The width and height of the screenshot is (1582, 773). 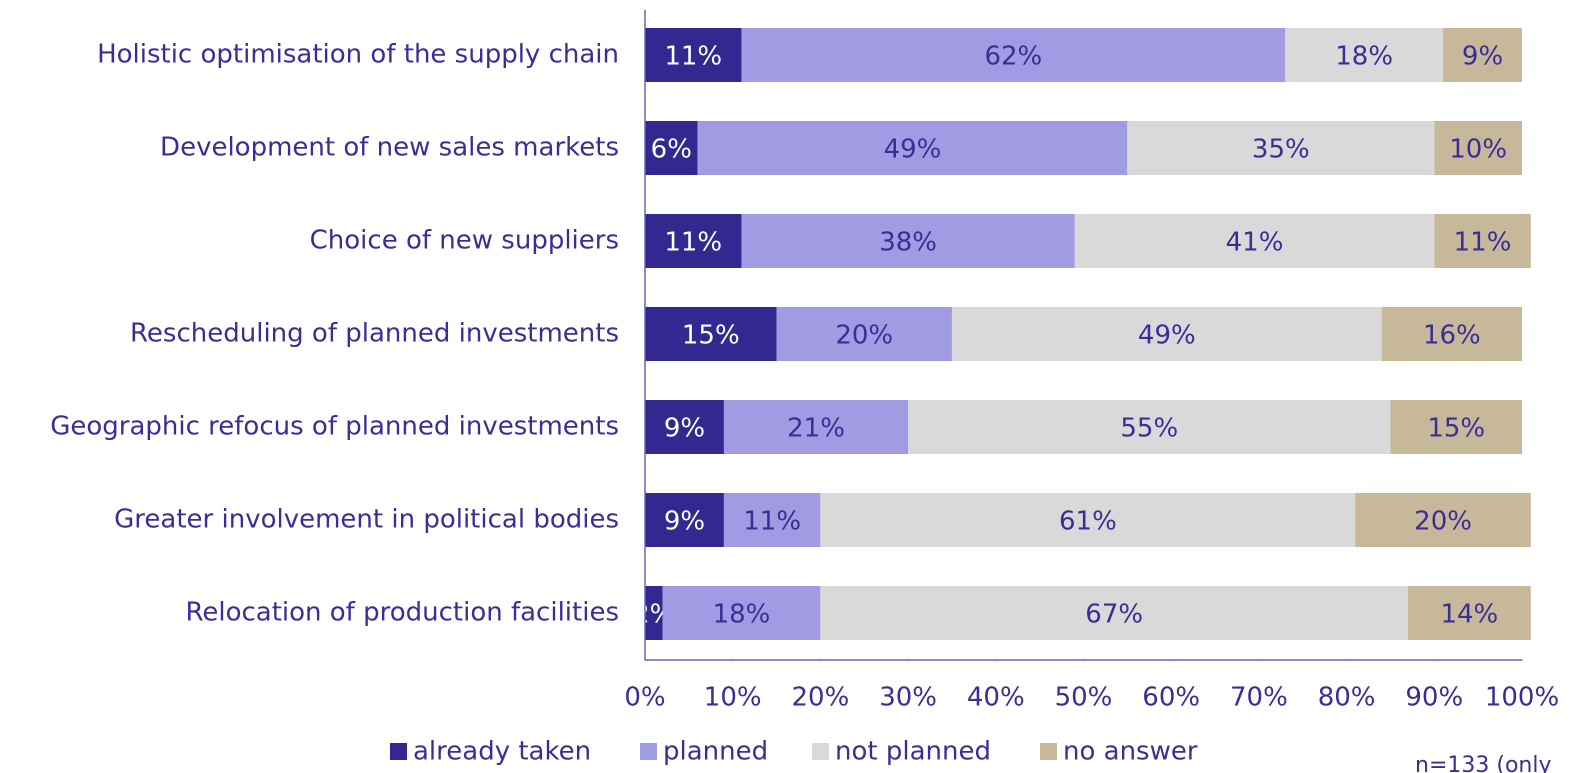 What do you see at coordinates (821, 698) in the screenshot?
I see `x-tick-label: 20%` at bounding box center [821, 698].